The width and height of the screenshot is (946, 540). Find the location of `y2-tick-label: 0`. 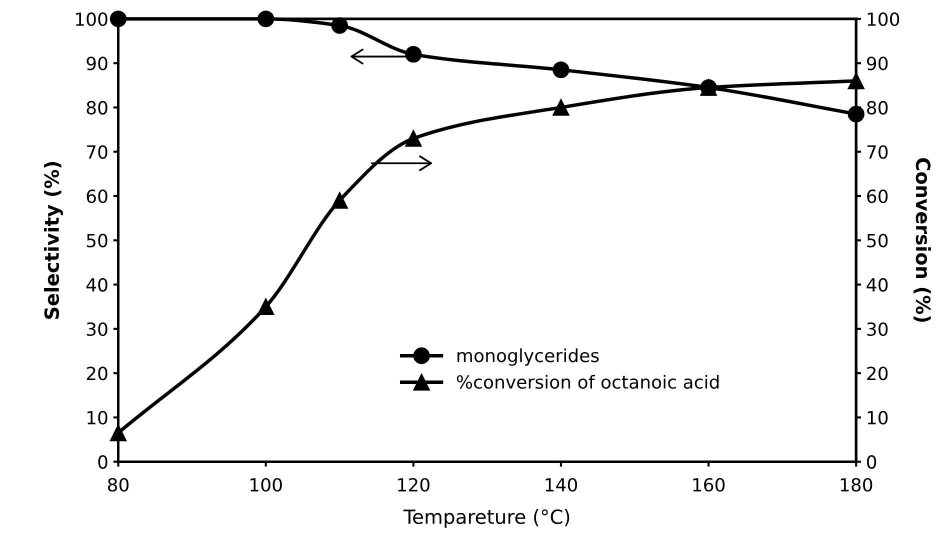

y2-tick-label: 0 is located at coordinates (871, 462).